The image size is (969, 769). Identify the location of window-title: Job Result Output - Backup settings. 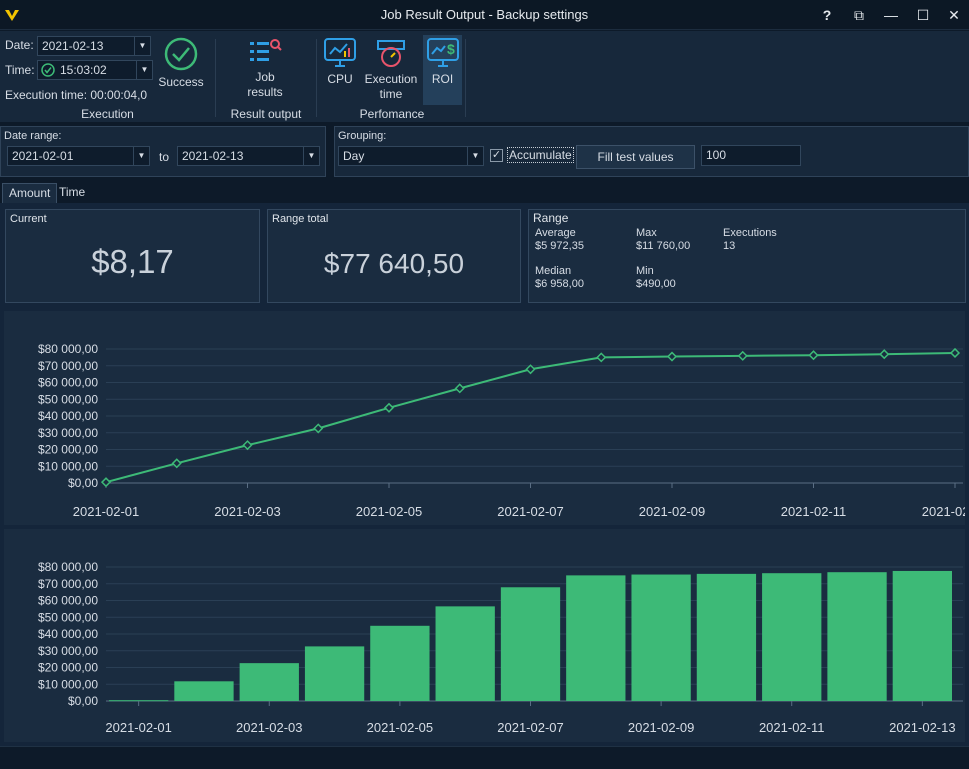
(484, 14).